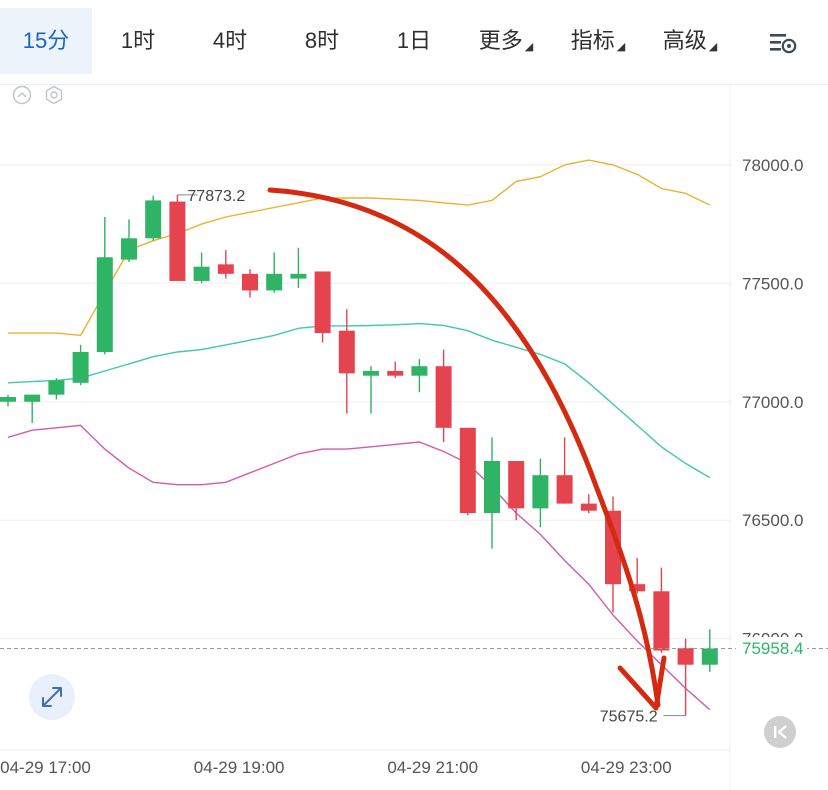 The image size is (828, 790). Describe the element at coordinates (772, 283) in the screenshot. I see `y-tick-label: 77500.0` at that location.